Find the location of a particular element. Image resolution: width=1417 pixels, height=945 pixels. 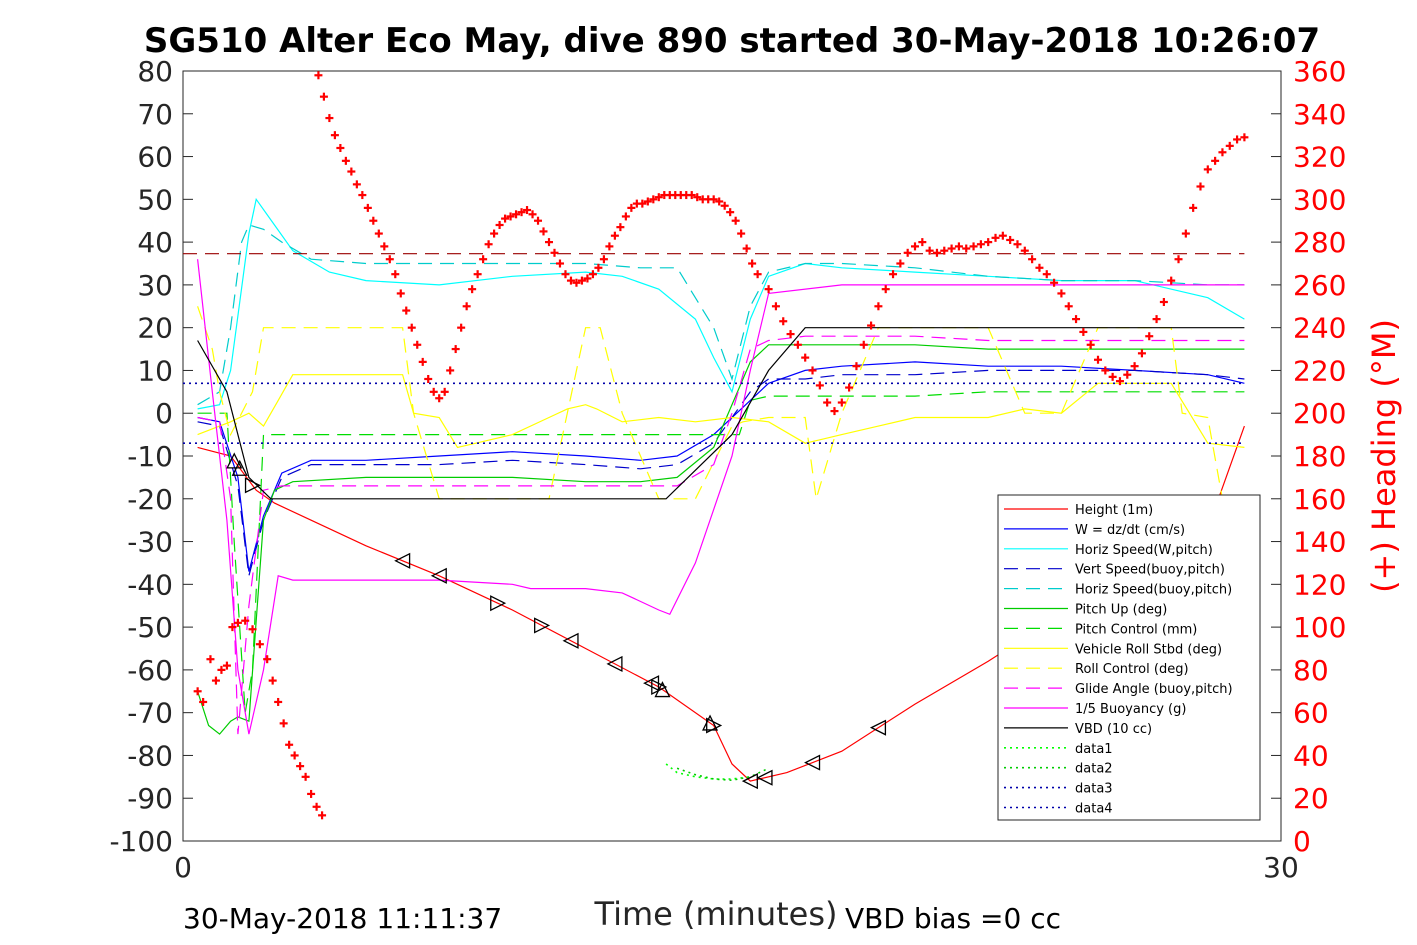

y-tick-label-left: 50 is located at coordinates (155, 199).